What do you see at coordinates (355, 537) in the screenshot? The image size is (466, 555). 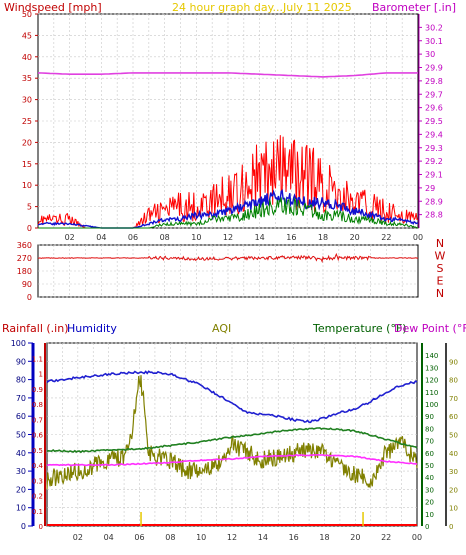 I see `climate-x-tick-label: 20` at bounding box center [355, 537].